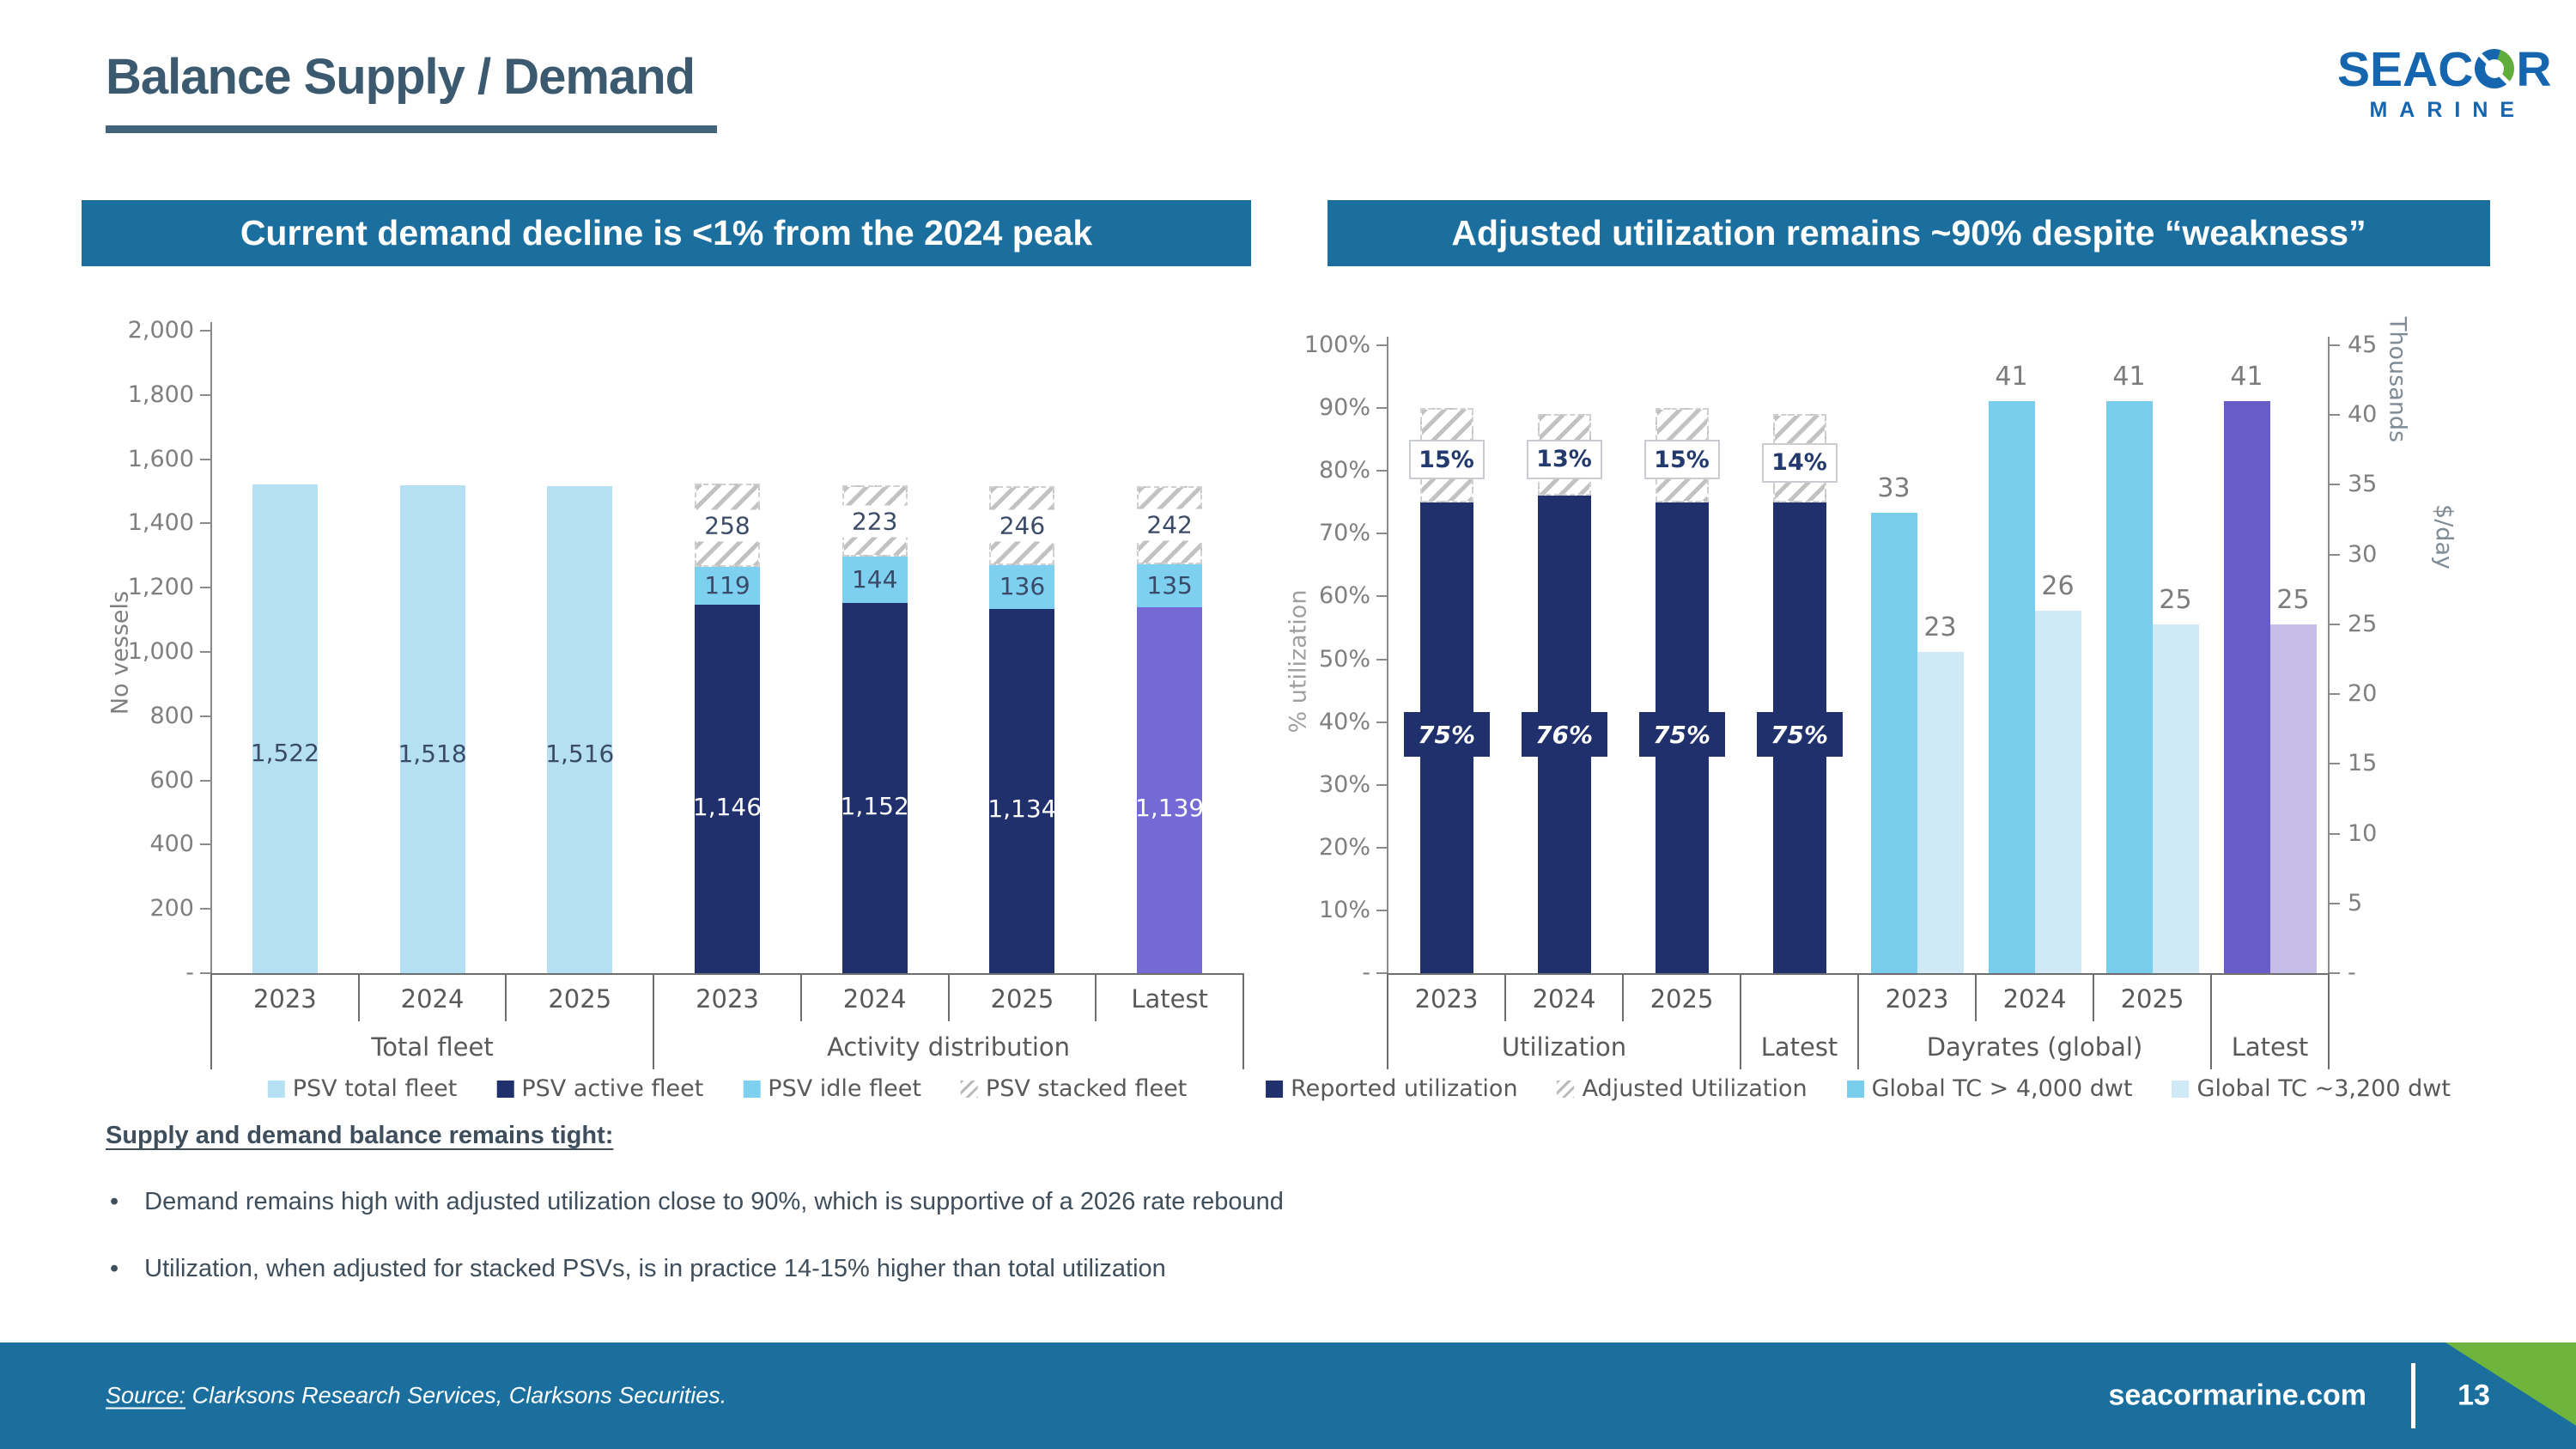 Image resolution: width=2576 pixels, height=1449 pixels. I want to click on logo-text-prefix: SEAC, so click(2405, 69).